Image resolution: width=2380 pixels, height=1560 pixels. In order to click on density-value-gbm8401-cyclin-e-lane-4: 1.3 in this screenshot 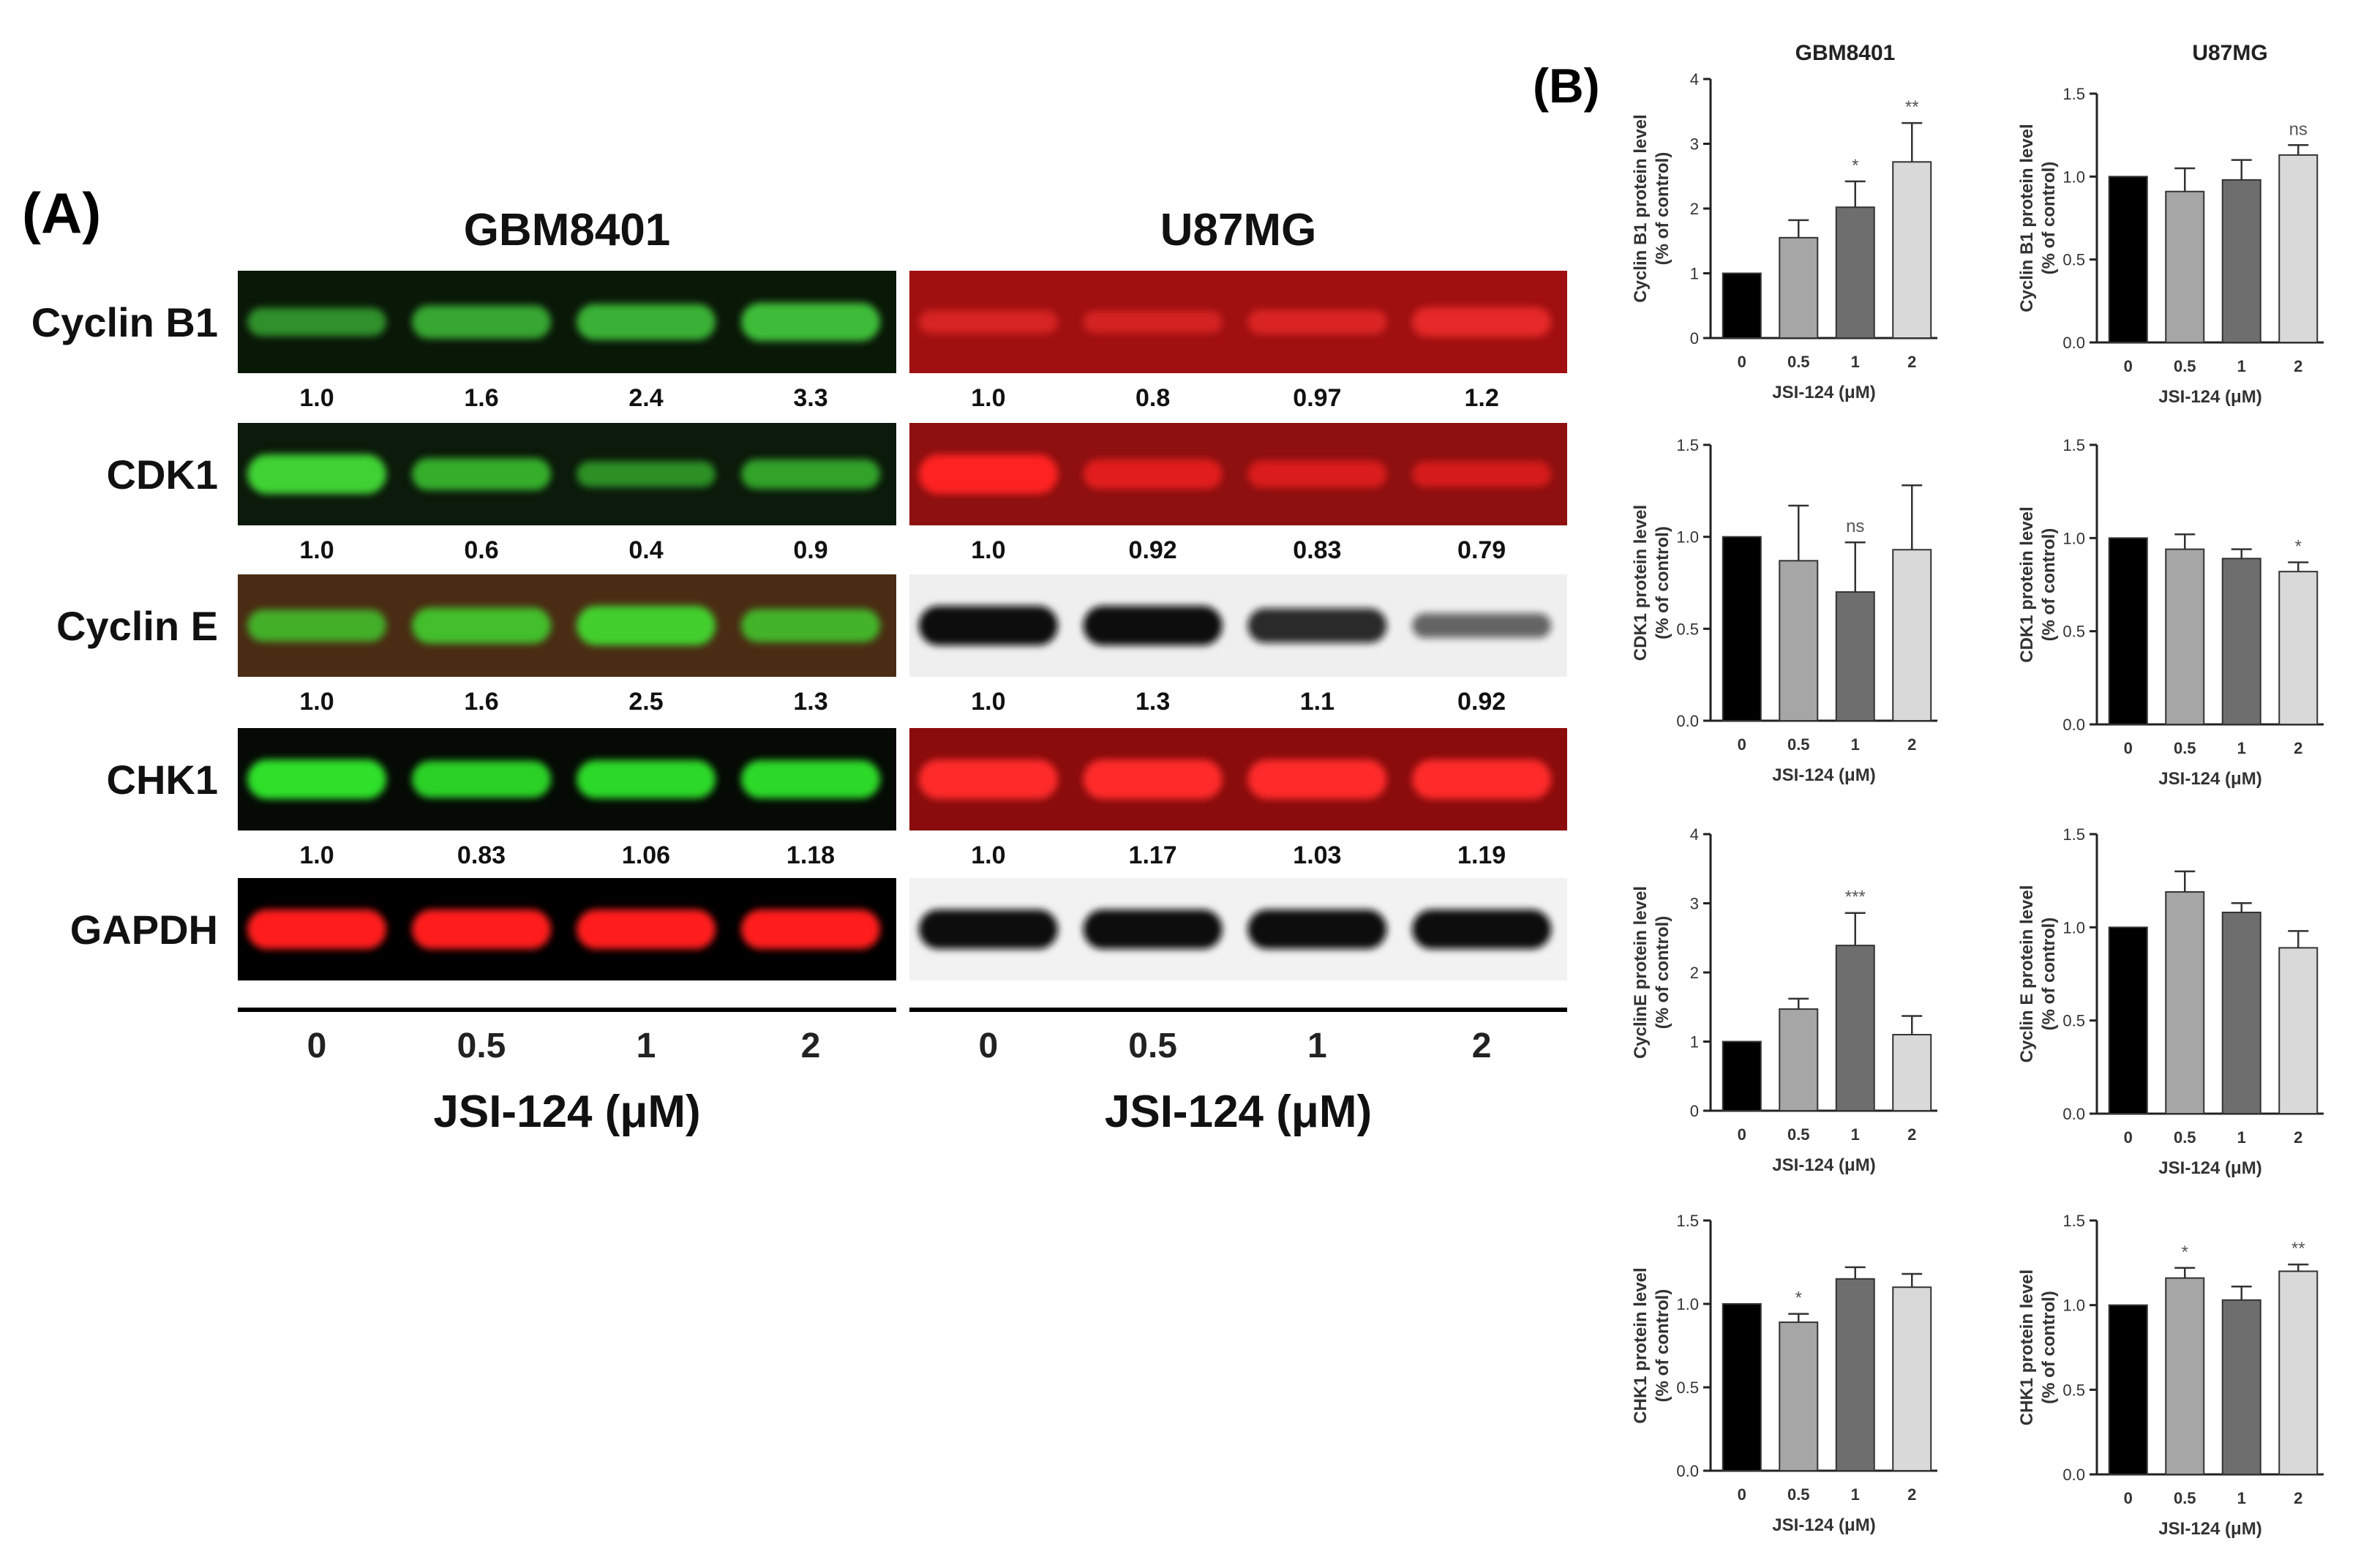, I will do `click(810, 702)`.